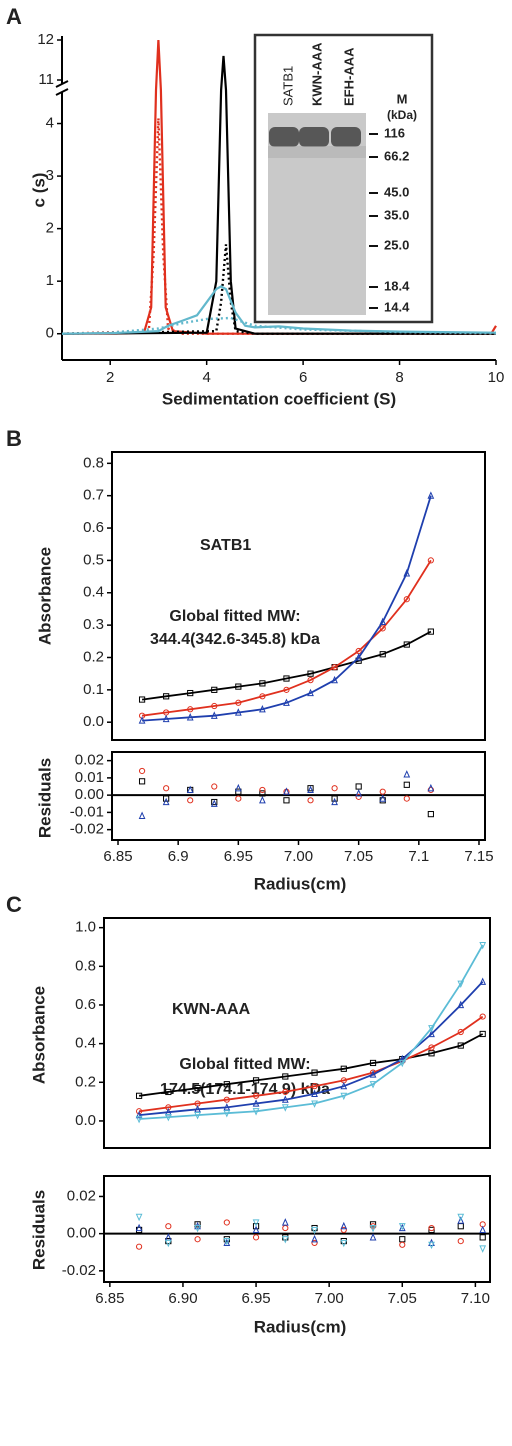  What do you see at coordinates (397, 285) in the screenshot?
I see `marker-label: 18.4` at bounding box center [397, 285].